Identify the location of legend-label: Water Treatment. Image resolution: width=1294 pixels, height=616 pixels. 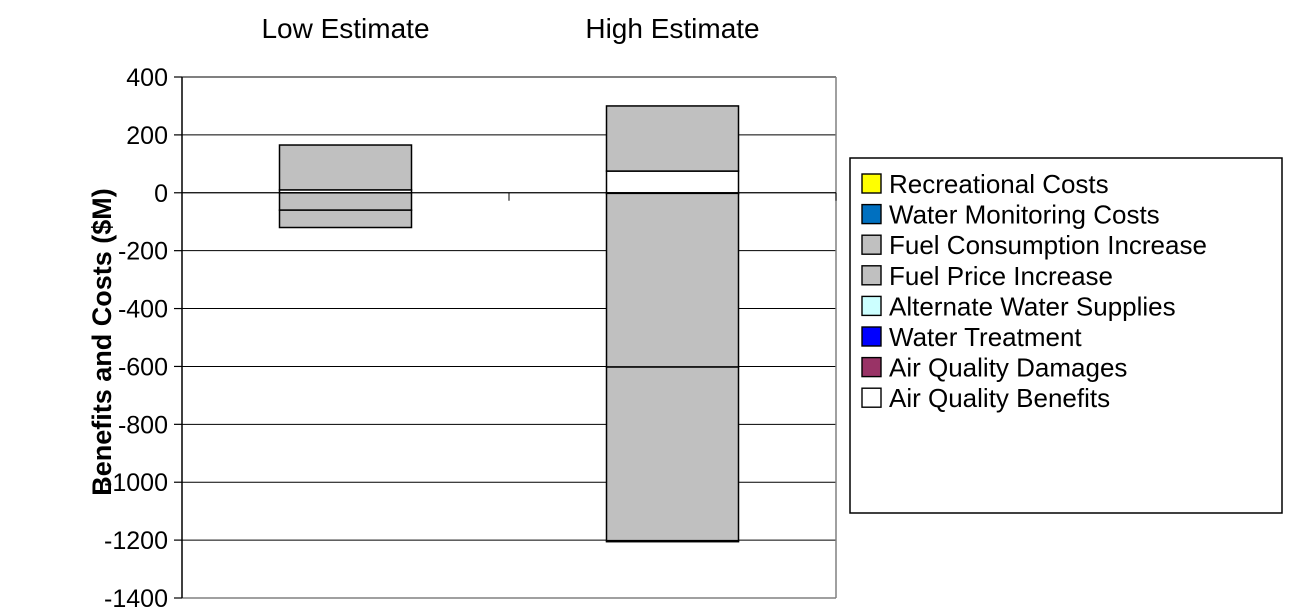
(985, 337).